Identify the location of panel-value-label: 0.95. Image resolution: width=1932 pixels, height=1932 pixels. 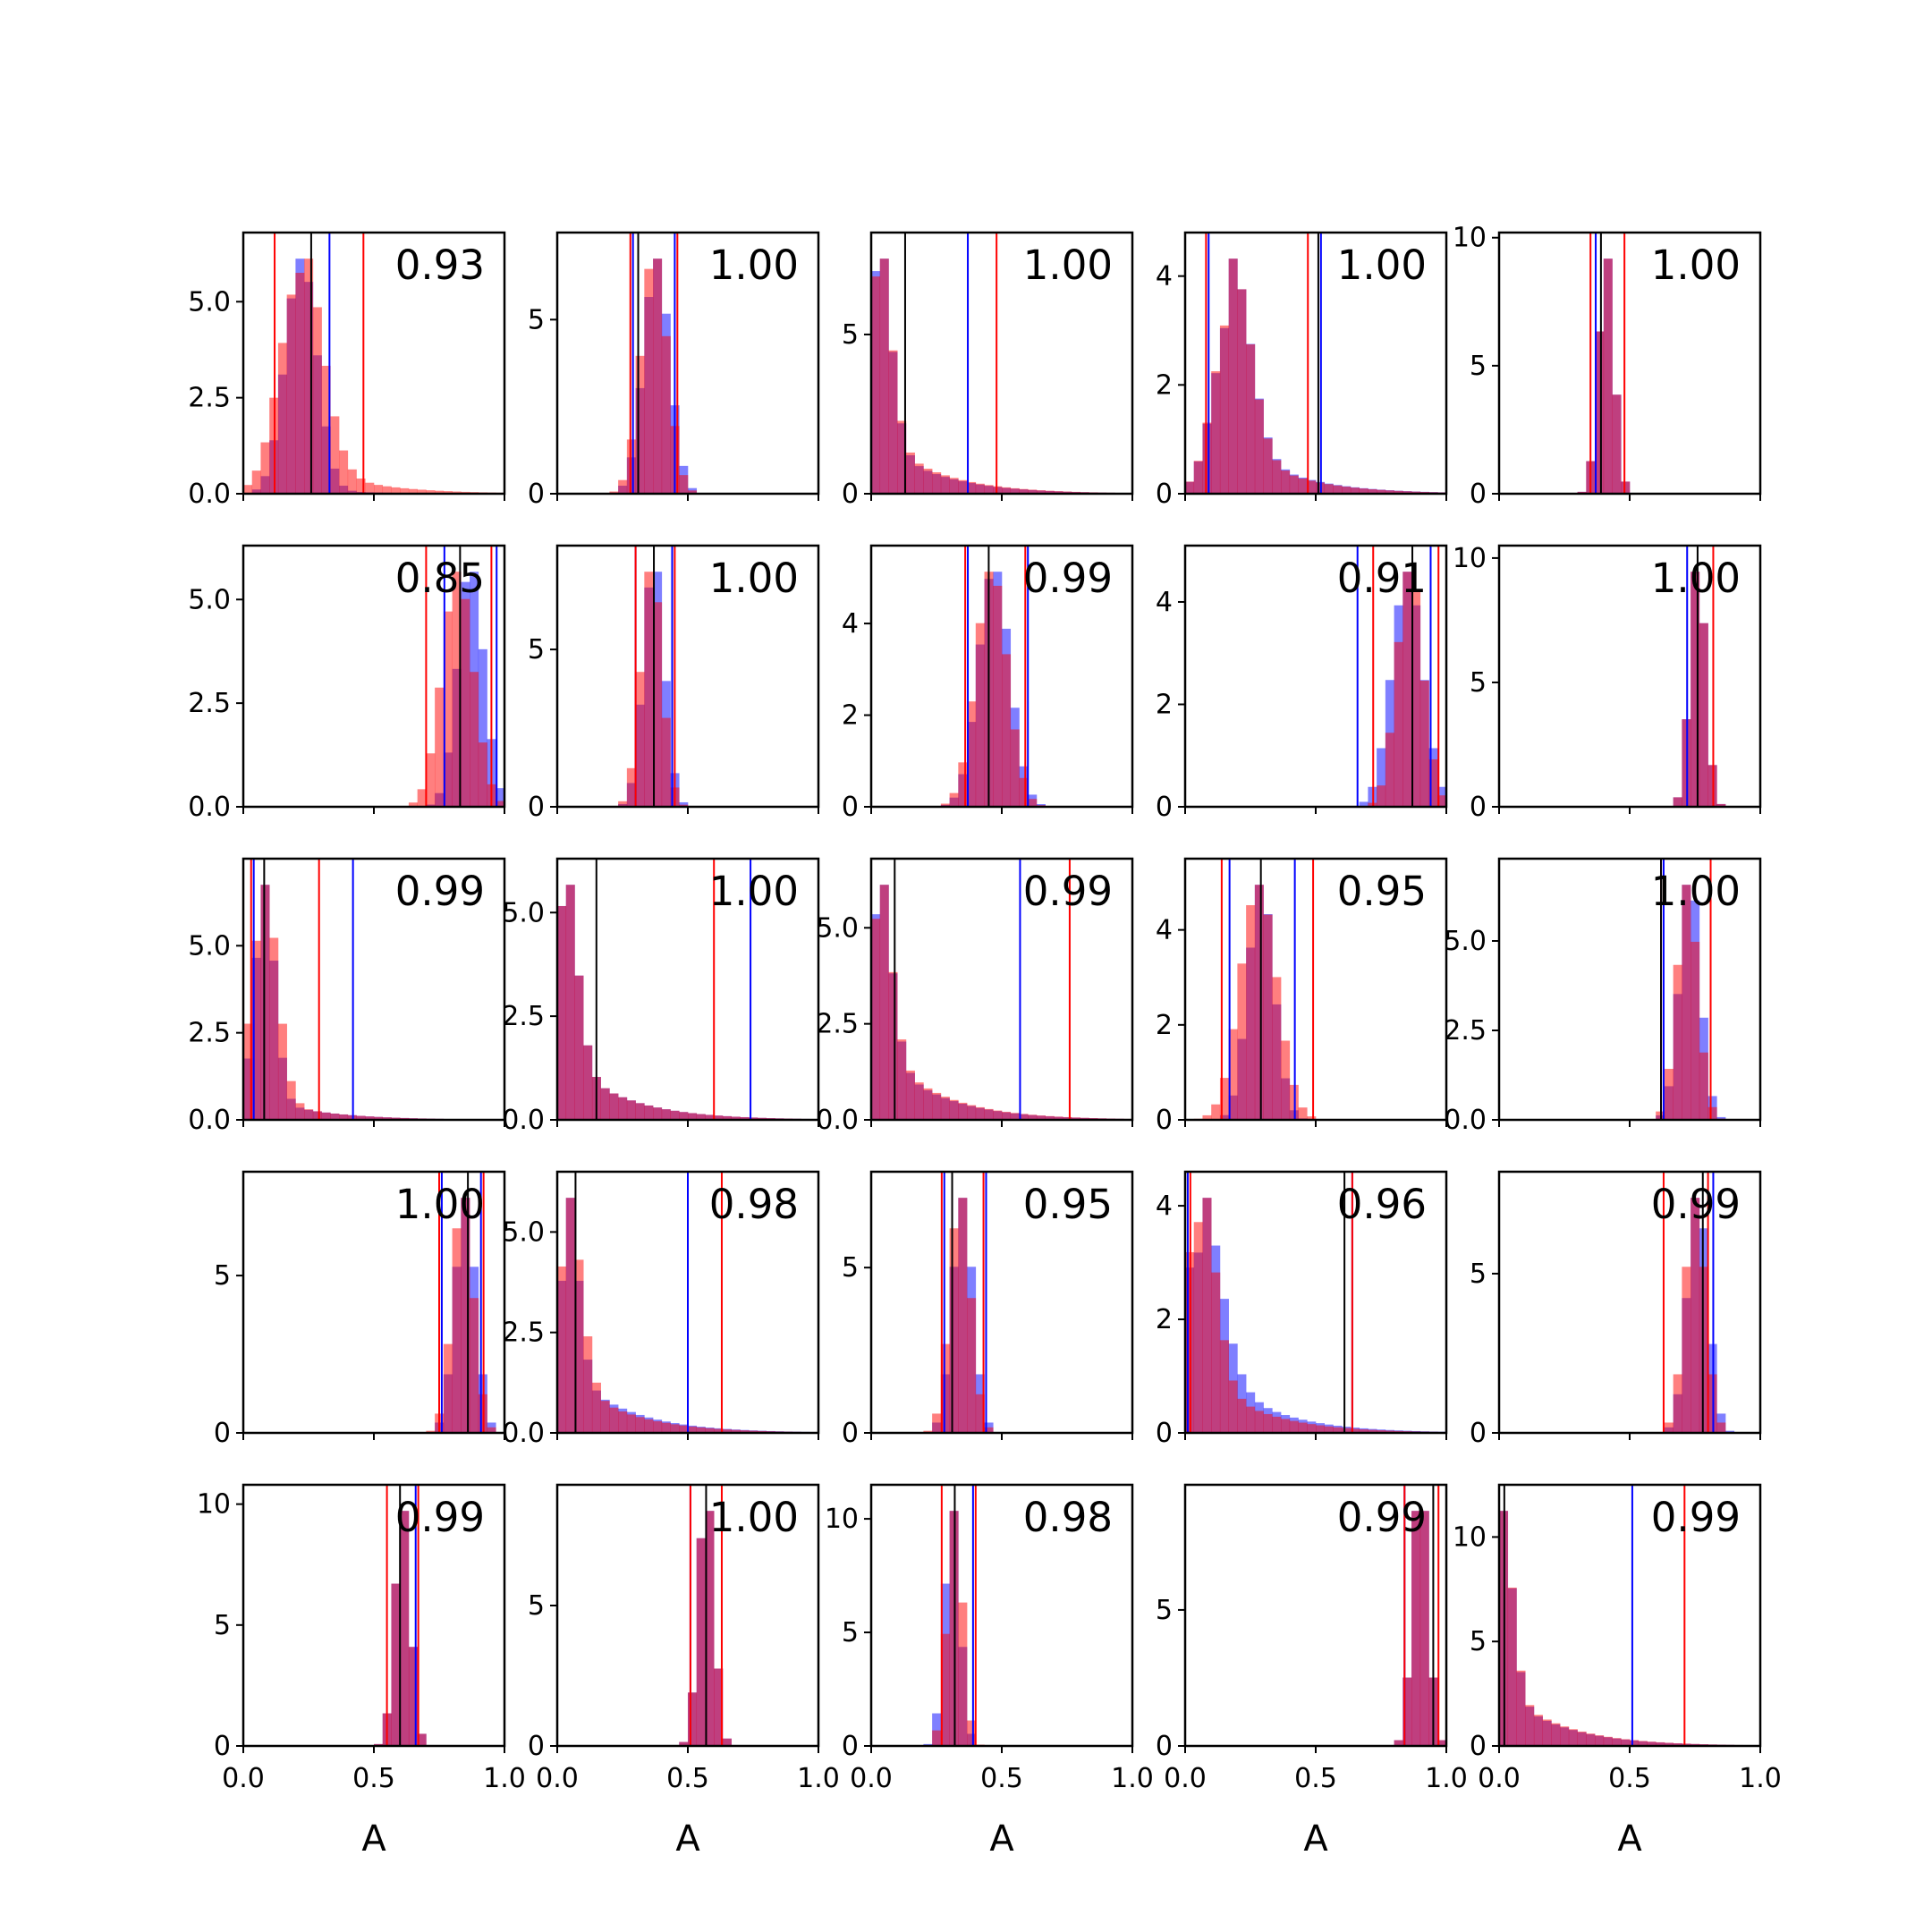
(1068, 1204).